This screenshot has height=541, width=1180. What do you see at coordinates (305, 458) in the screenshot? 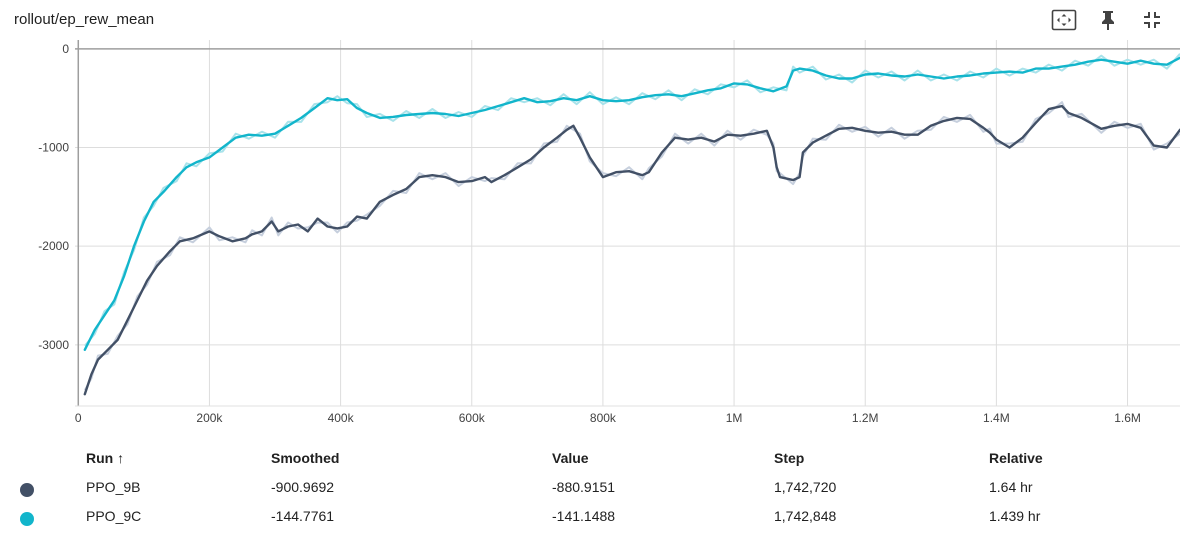
I see `header-smoothed: Smoothed` at bounding box center [305, 458].